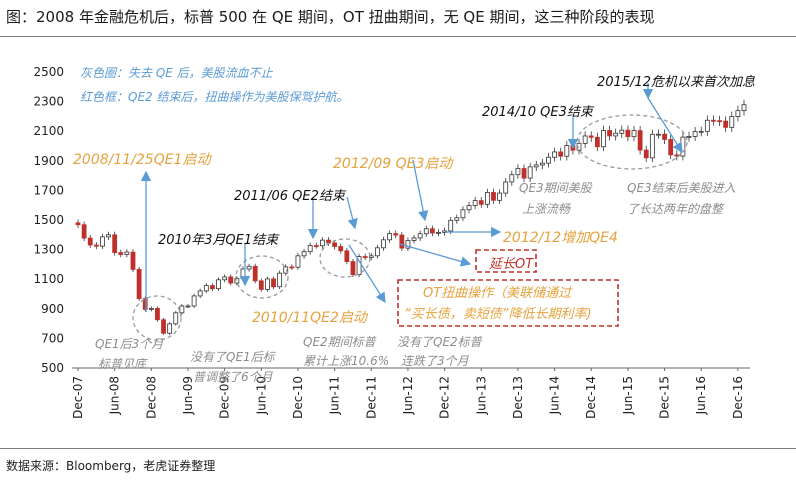  I want to click on qe3-rise-note-line1: QE3期间美股, so click(556, 188).